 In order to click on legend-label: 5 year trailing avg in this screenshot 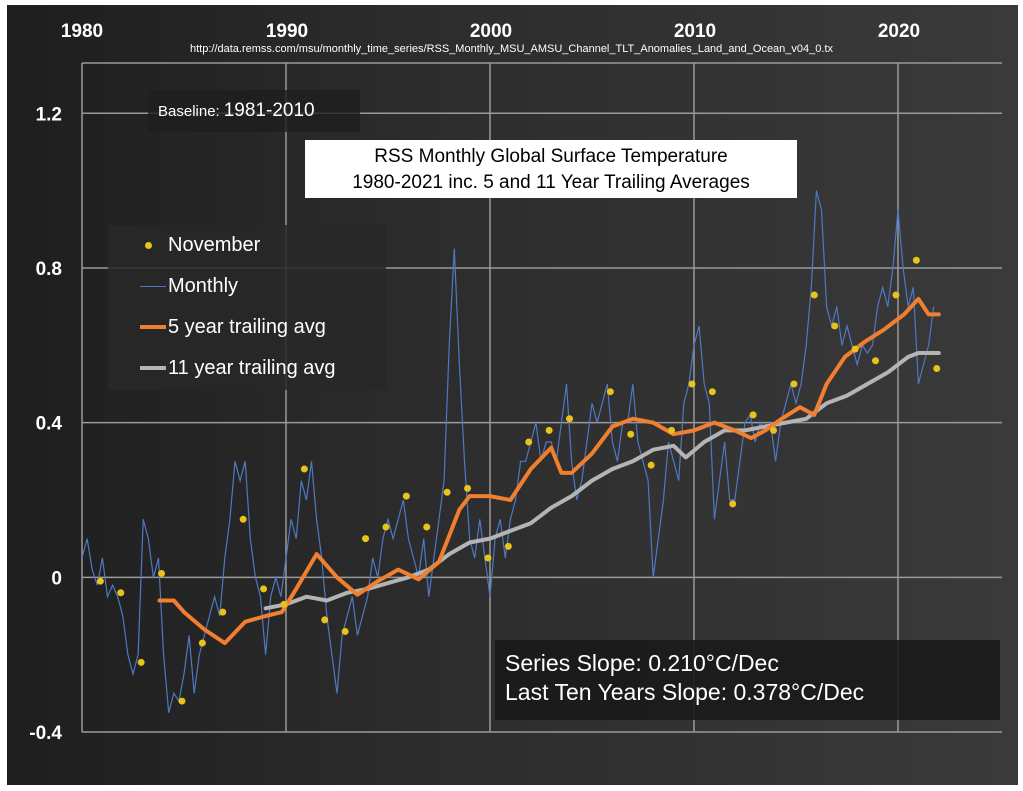, I will do `click(247, 326)`.